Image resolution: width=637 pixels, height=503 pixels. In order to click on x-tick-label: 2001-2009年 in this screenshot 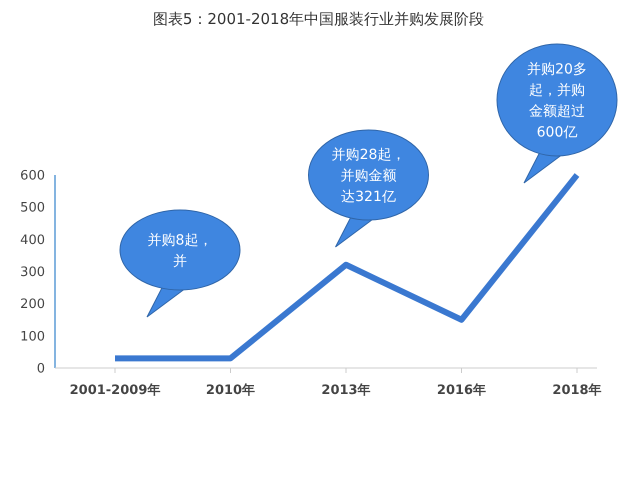, I will do `click(115, 390)`.